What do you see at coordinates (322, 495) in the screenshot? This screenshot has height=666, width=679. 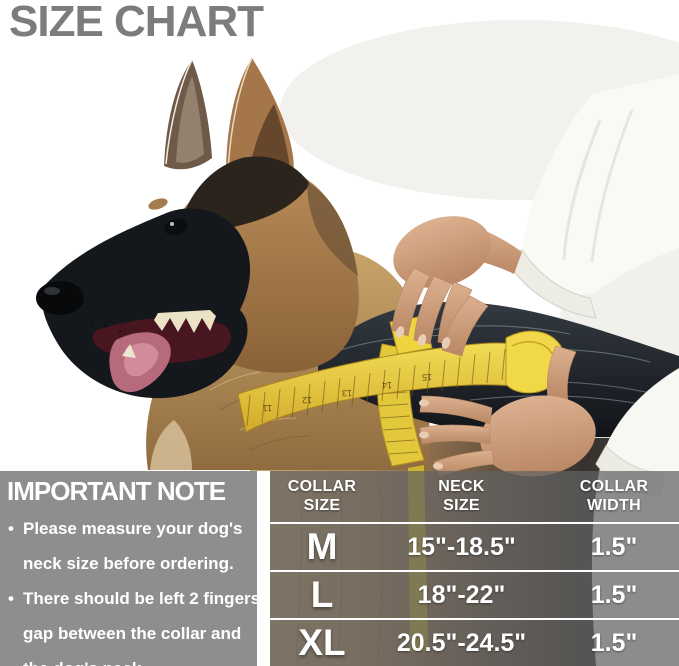 I see `column-header-collar-size: COLLAR SIZE` at bounding box center [322, 495].